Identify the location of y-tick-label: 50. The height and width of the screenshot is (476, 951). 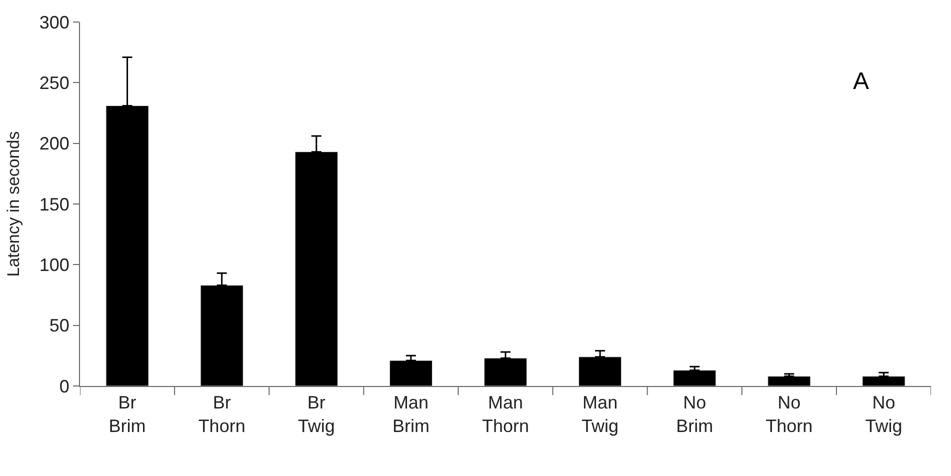
(59, 326).